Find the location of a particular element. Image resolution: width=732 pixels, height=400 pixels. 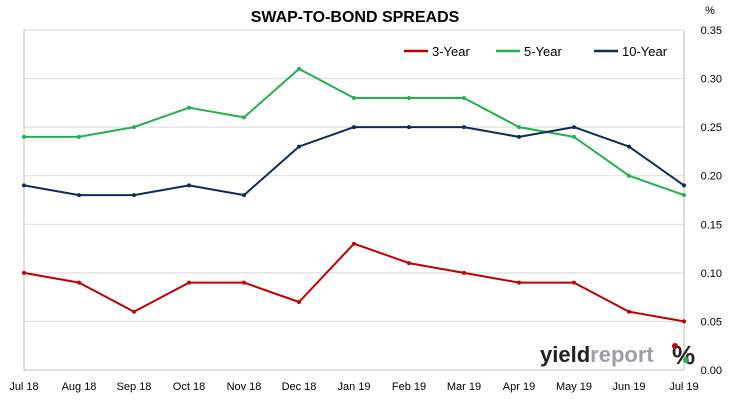

y-tick-label: 0.05 is located at coordinates (711, 322).